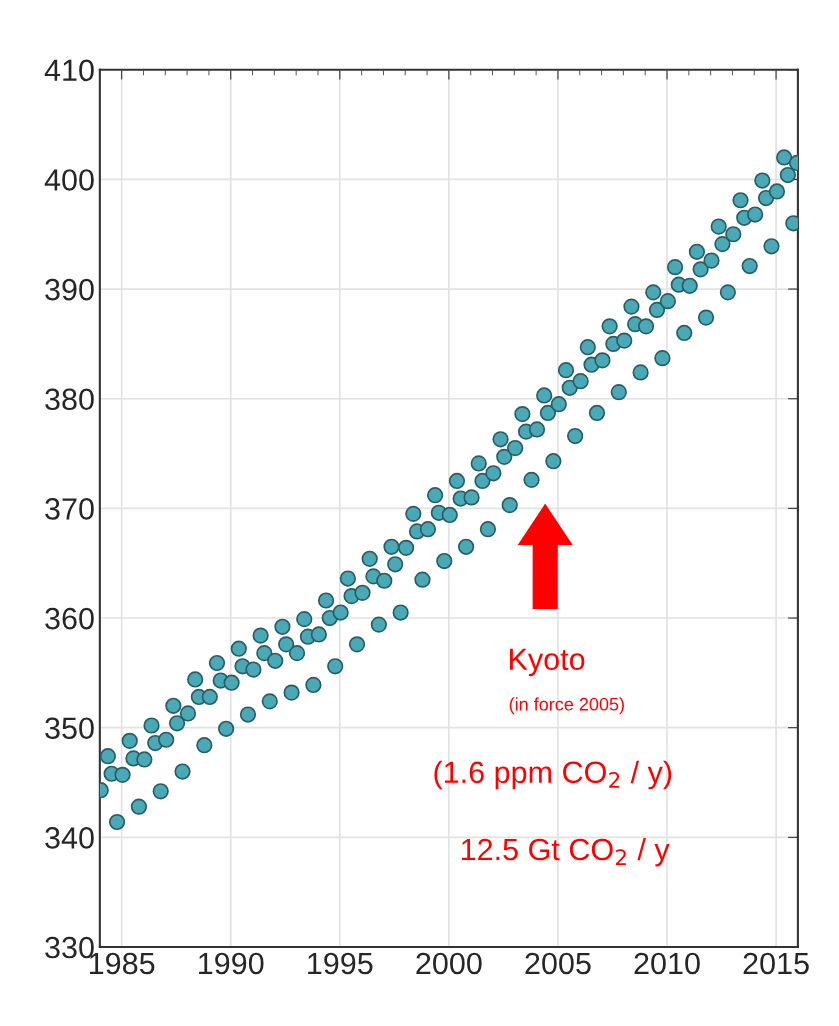 The image size is (839, 1026). What do you see at coordinates (449, 963) in the screenshot?
I see `x-tick-label: 2000` at bounding box center [449, 963].